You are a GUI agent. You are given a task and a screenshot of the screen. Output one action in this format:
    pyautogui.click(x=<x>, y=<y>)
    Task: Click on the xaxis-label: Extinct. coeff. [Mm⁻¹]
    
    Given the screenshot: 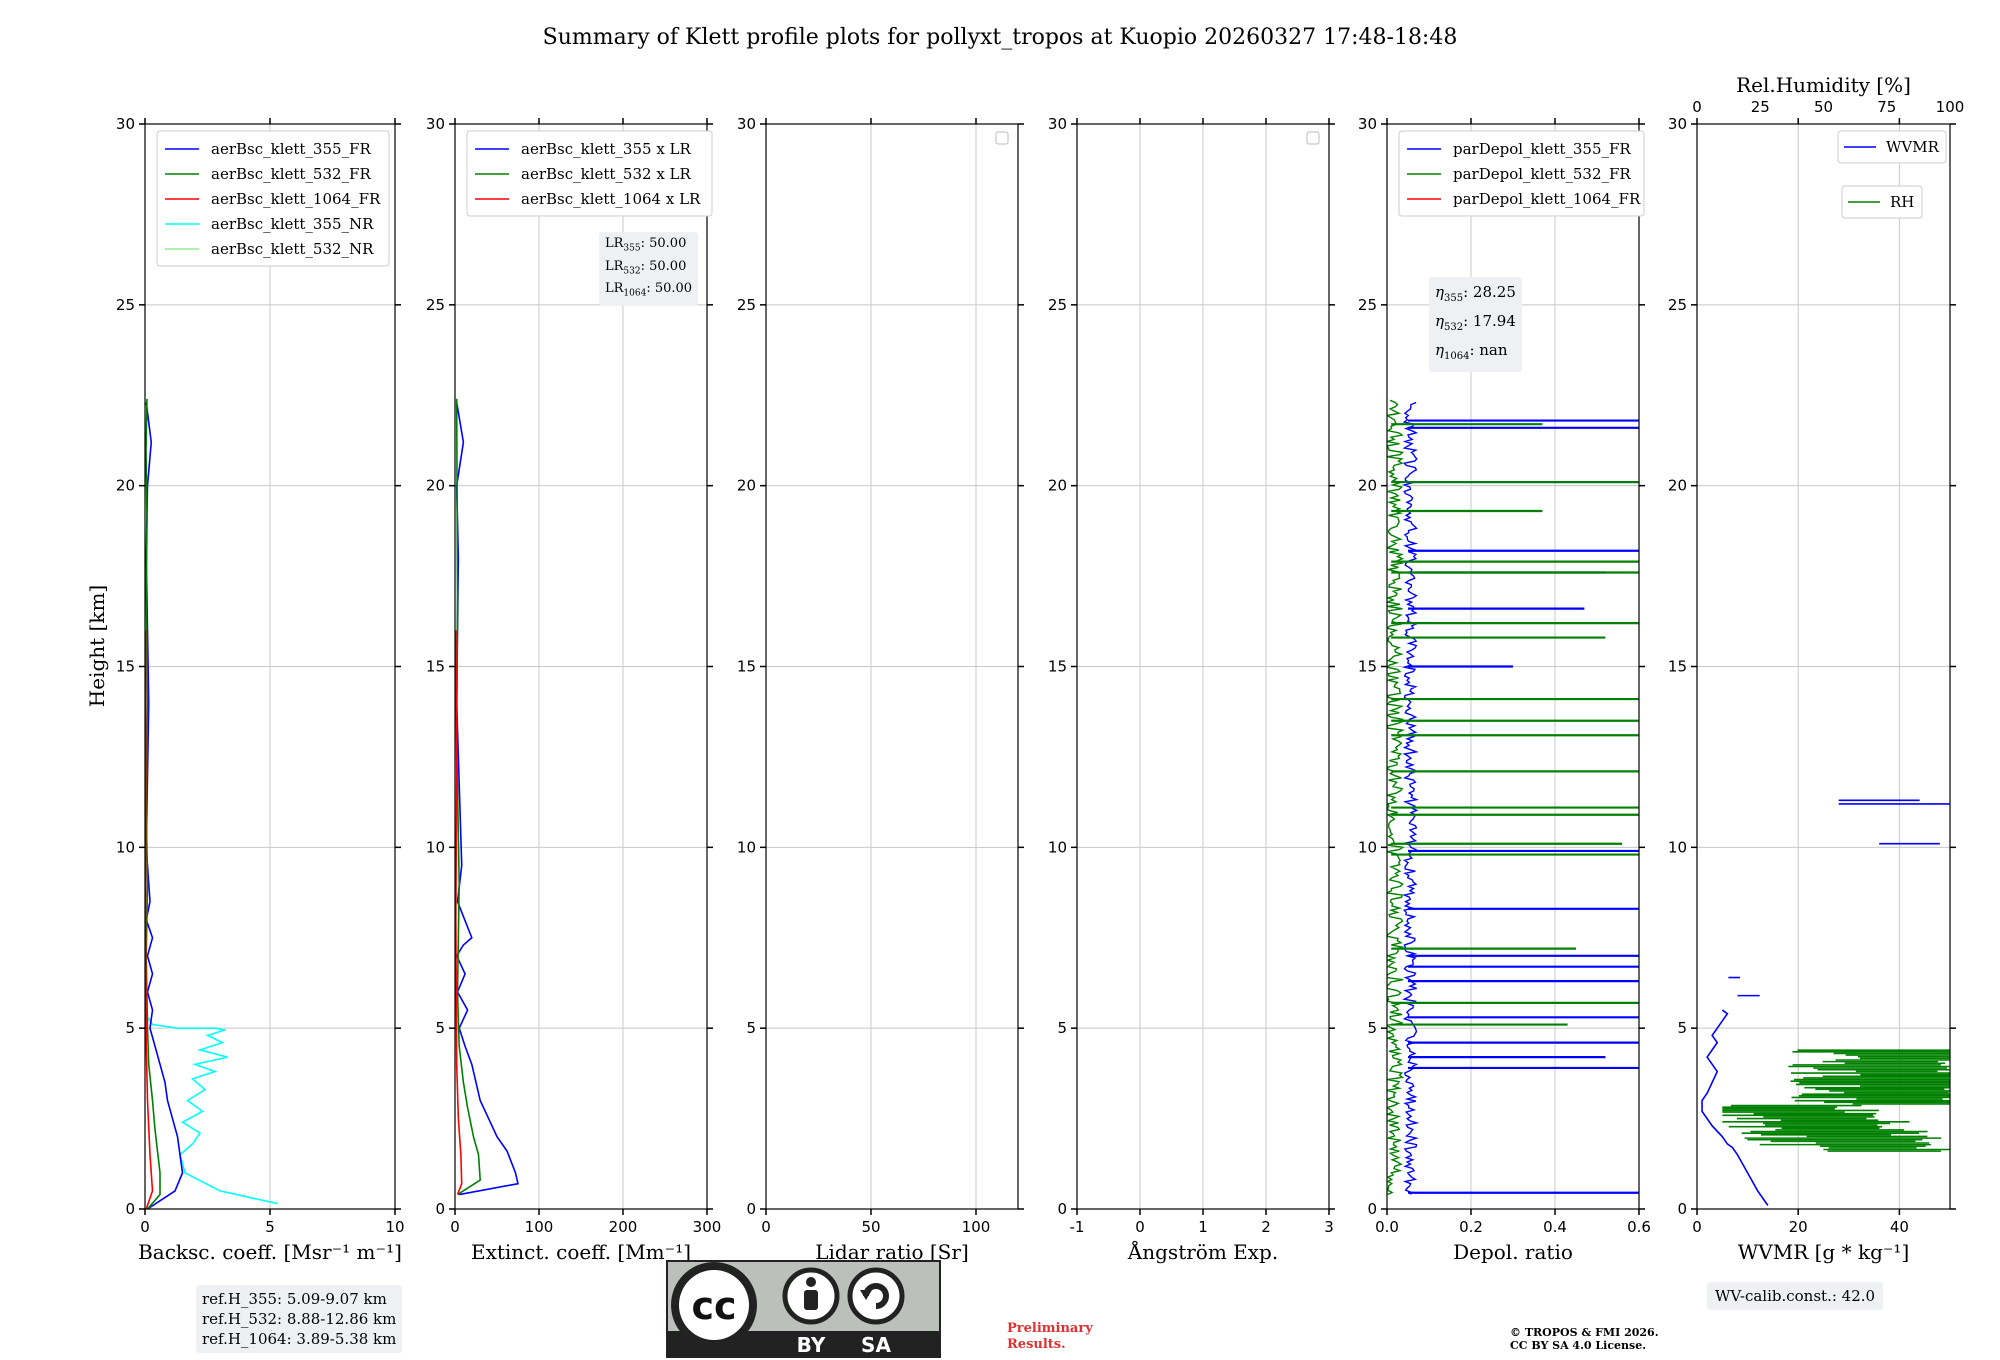 What is the action you would take?
    pyautogui.click(x=581, y=1252)
    